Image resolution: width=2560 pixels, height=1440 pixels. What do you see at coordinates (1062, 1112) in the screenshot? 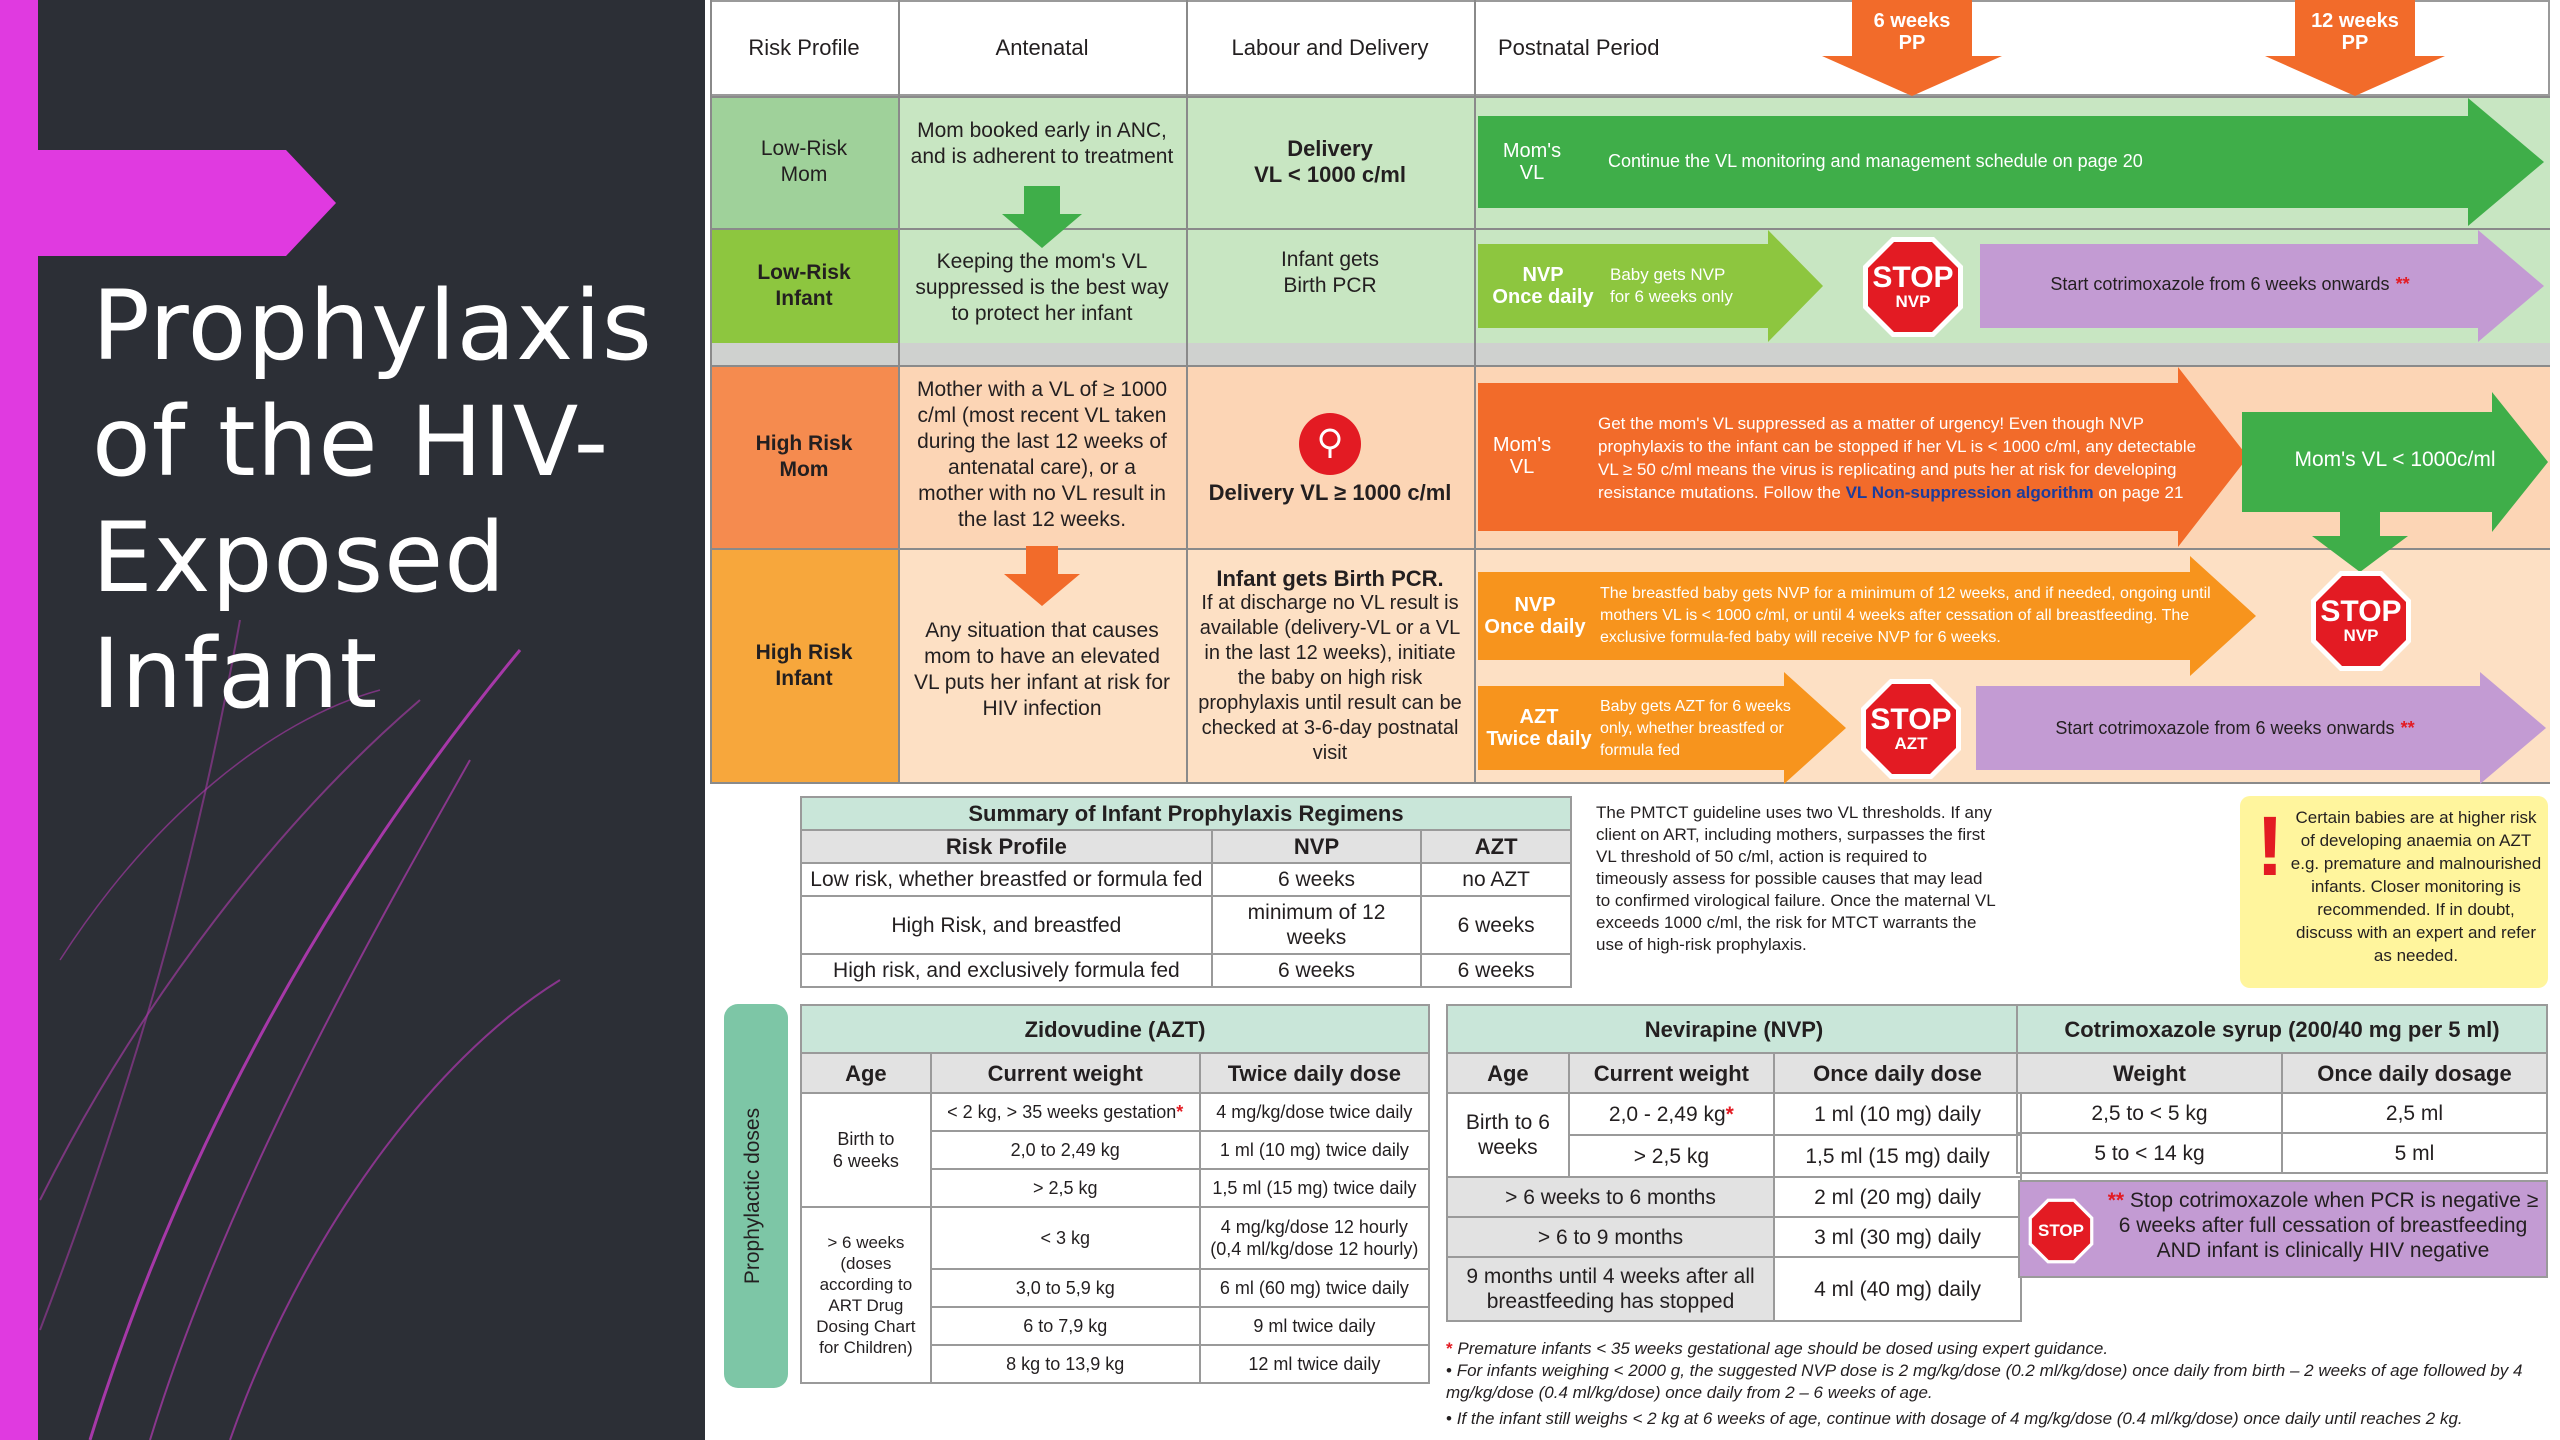
I see `cell-text: < 2 kg, > 35 weeks gestation` at bounding box center [1062, 1112].